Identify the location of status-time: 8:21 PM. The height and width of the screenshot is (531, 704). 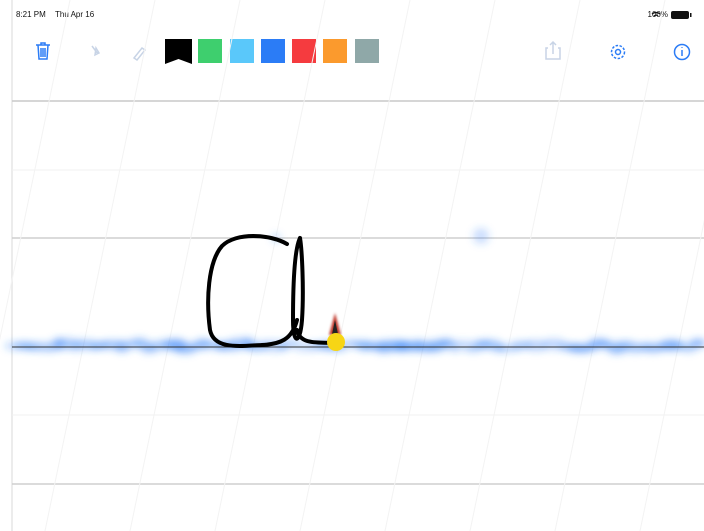
(31, 14).